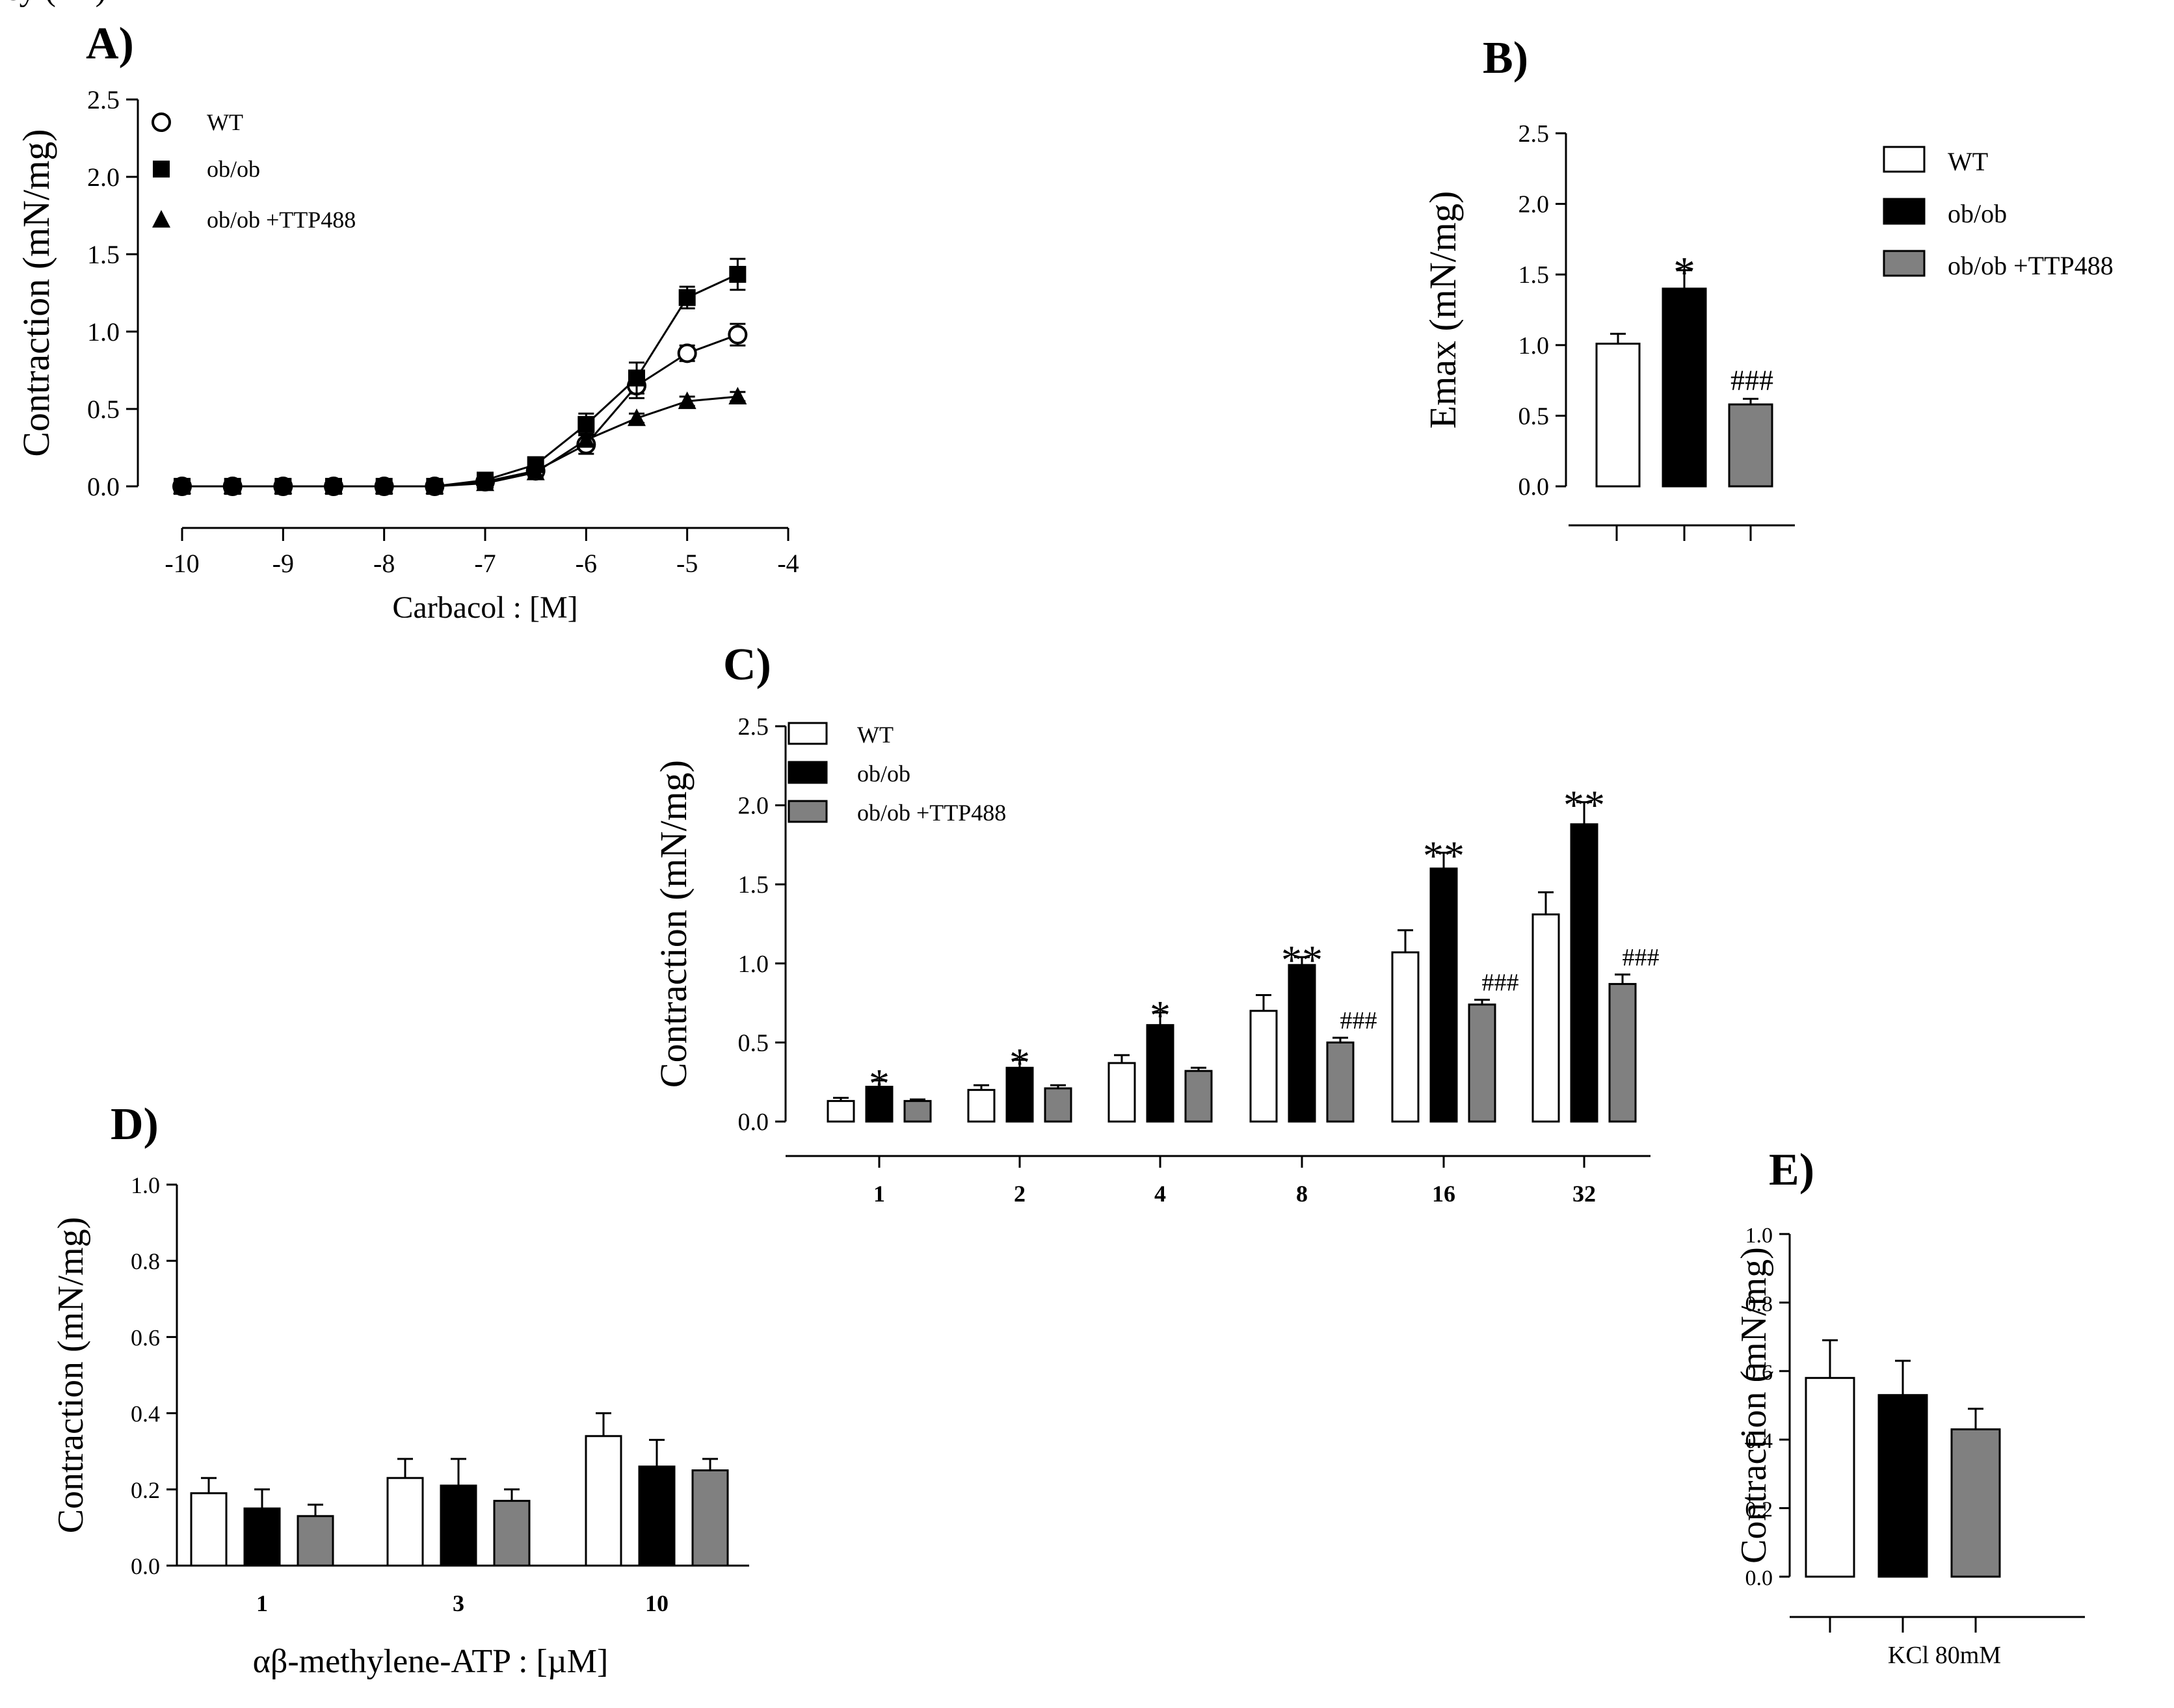 The width and height of the screenshot is (2174, 1708). Describe the element at coordinates (808, 733) in the screenshot. I see `legend-swatch-wt` at that location.